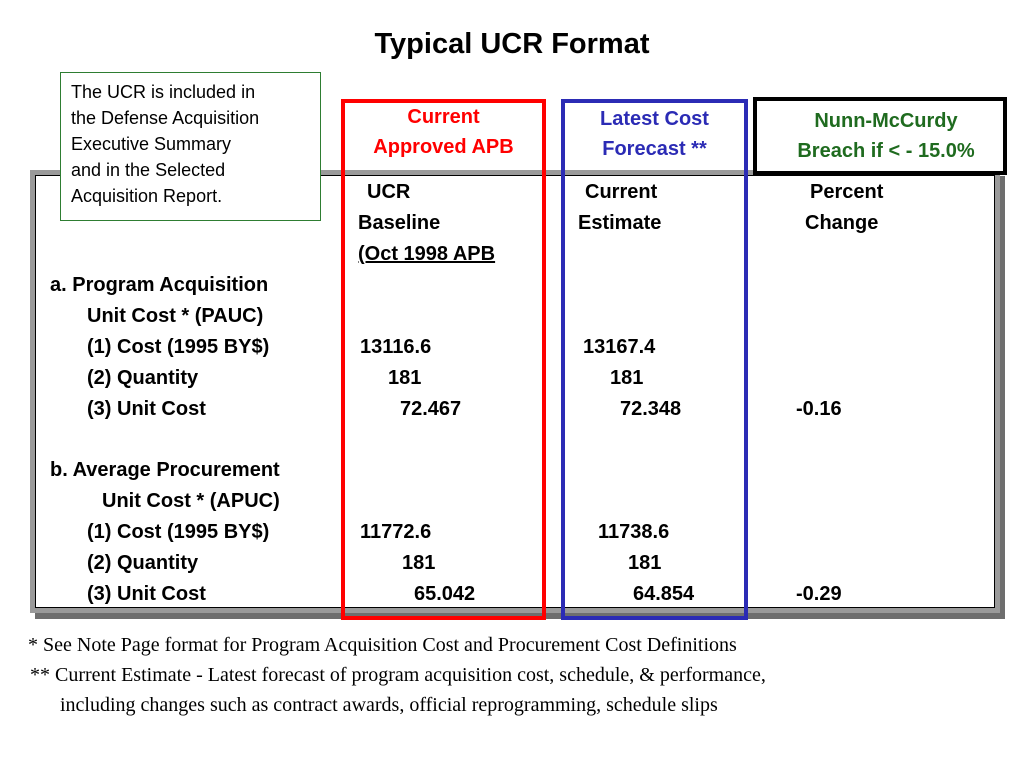  Describe the element at coordinates (443, 132) in the screenshot. I see `current-apb-header: Current Approved APB` at that location.